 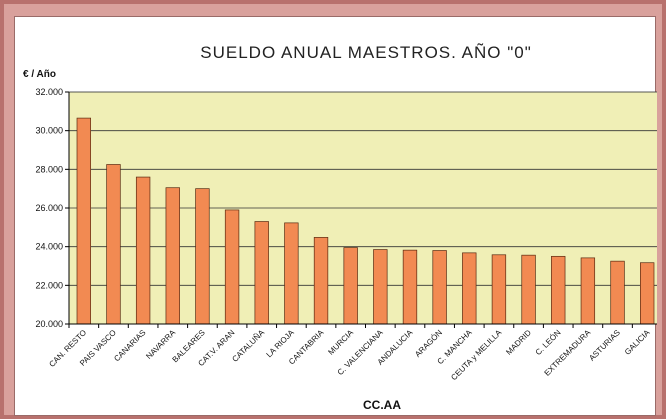 I want to click on x-tick-label: CANARIAS, so click(x=129, y=345).